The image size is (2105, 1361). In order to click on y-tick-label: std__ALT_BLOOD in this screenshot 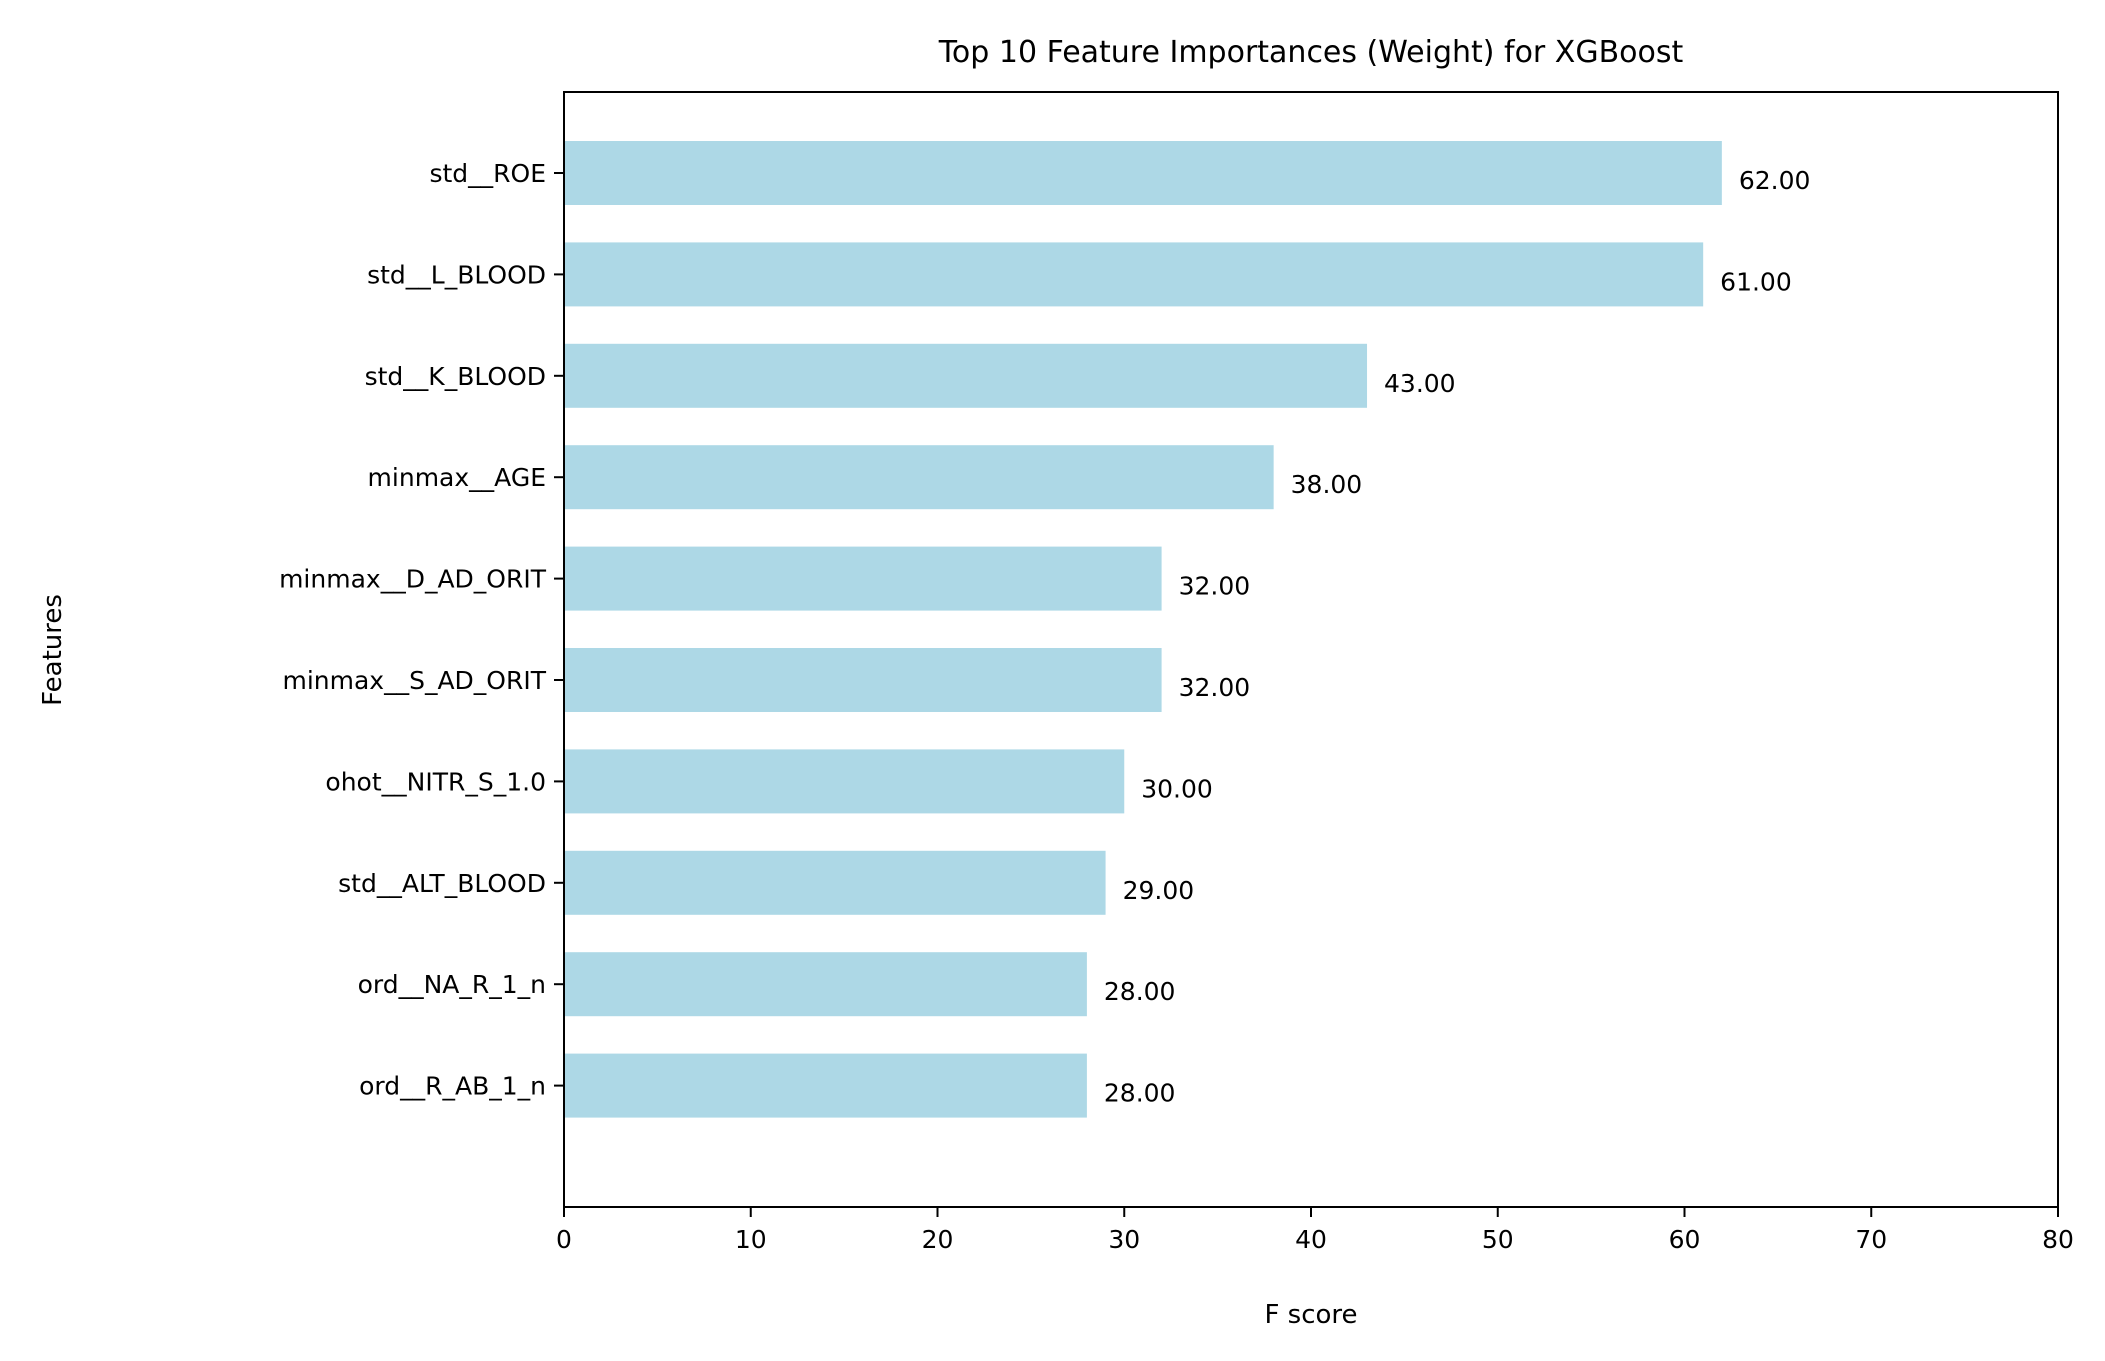, I will do `click(442, 883)`.